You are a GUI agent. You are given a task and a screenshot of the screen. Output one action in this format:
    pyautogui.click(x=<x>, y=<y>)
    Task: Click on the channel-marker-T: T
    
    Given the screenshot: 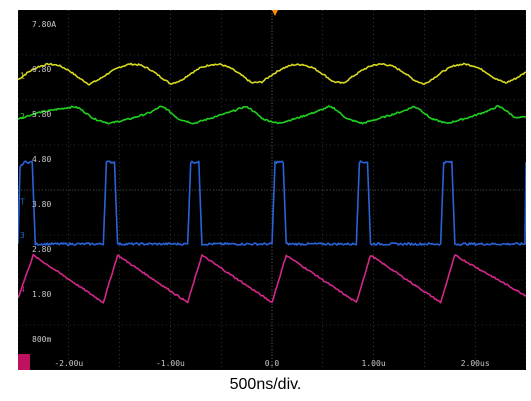 What is the action you would take?
    pyautogui.click(x=22, y=201)
    